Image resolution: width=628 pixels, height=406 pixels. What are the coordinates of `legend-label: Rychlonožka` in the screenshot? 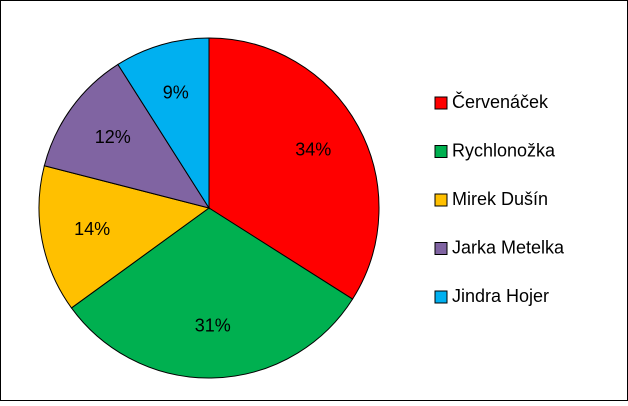 It's located at (504, 150).